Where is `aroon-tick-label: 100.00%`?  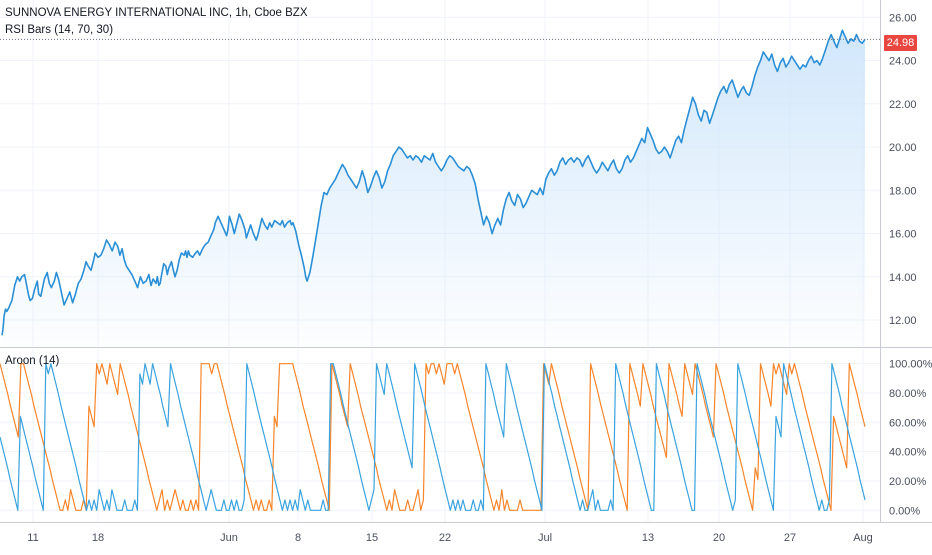 aroon-tick-label: 100.00% is located at coordinates (910, 365).